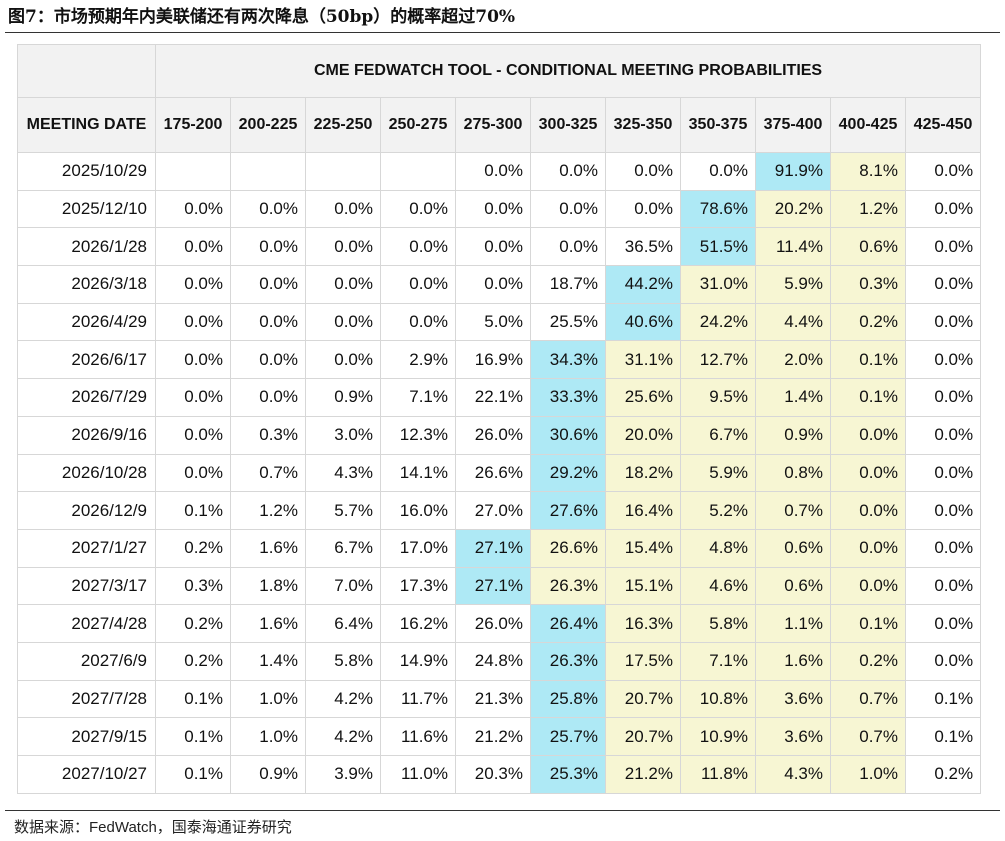  Describe the element at coordinates (868, 125) in the screenshot. I see `rate-range-header: 400-425` at that location.